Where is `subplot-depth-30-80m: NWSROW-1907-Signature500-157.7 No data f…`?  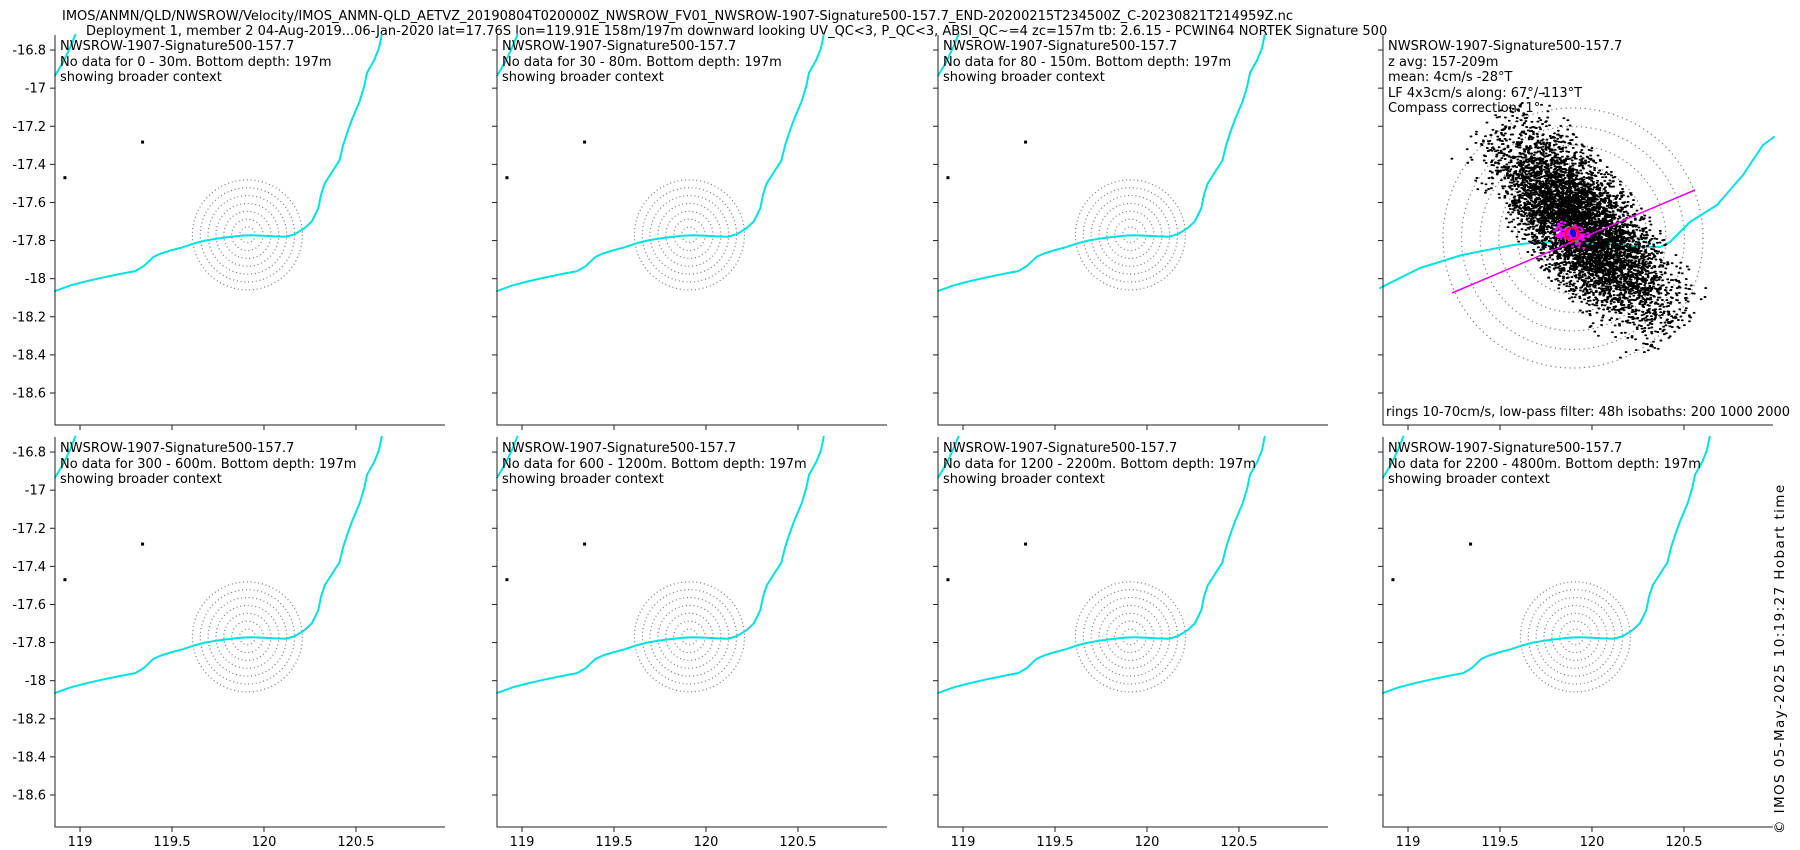
subplot-depth-30-80m: NWSROW-1907-Signature500-157.7 No data f… is located at coordinates (689, 231).